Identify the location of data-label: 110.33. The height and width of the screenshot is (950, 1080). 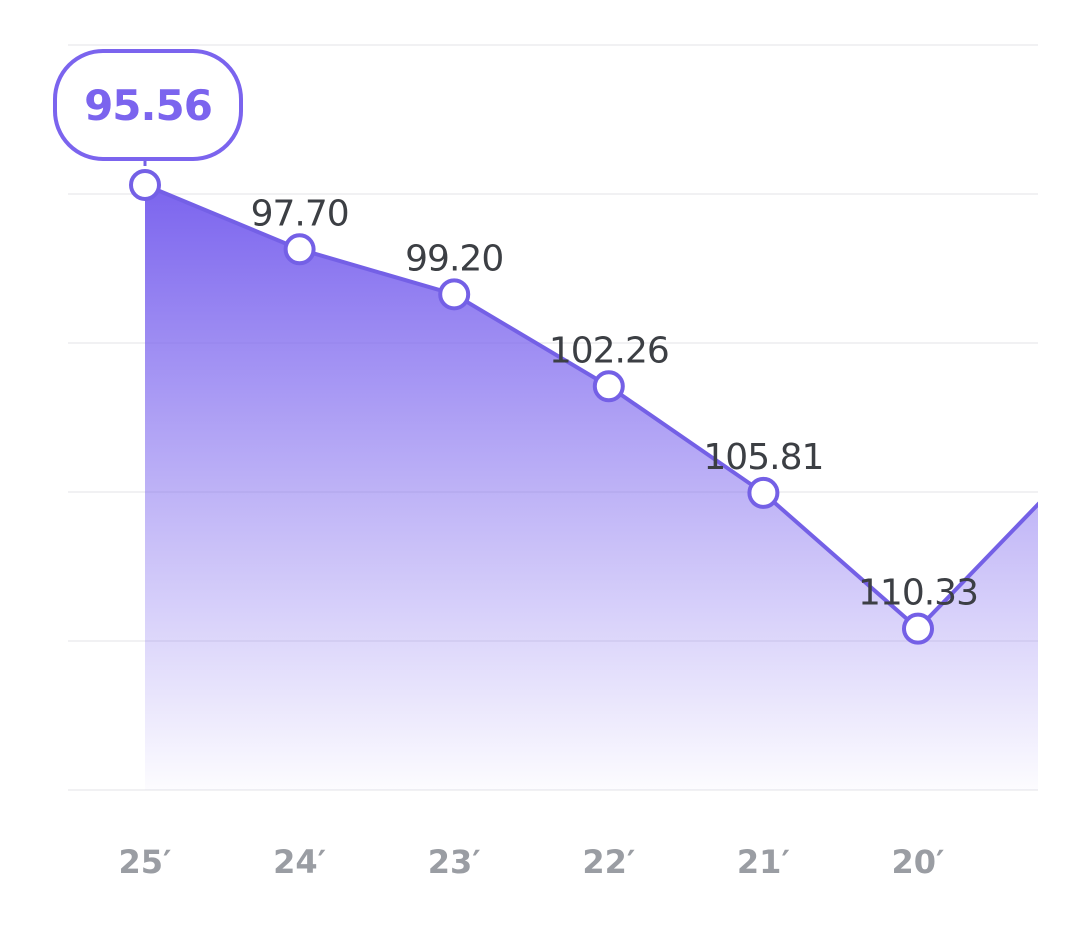
(918, 593).